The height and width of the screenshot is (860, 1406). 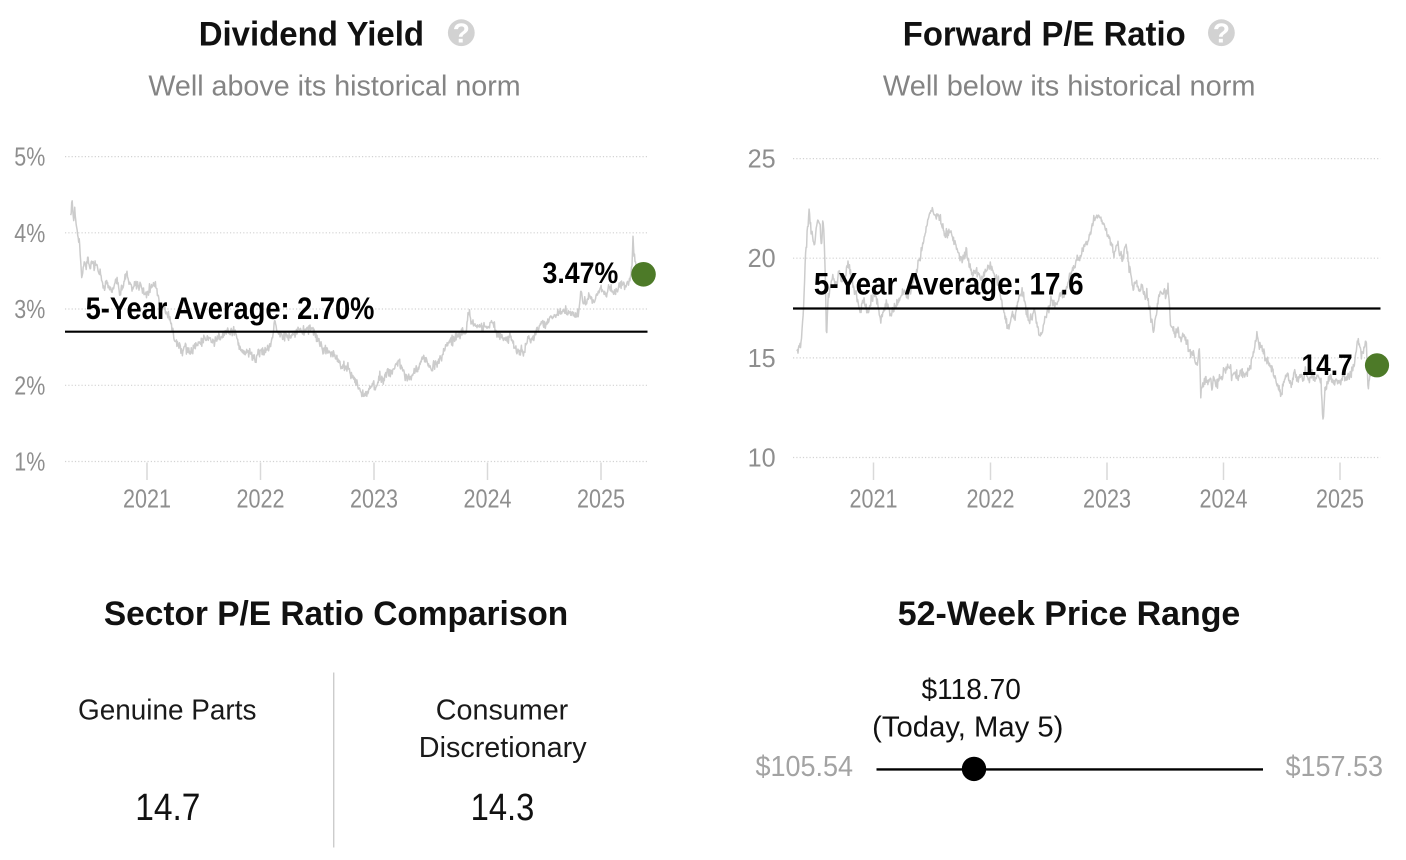 What do you see at coordinates (311, 34) in the screenshot?
I see `svg-text: Dividend Yield` at bounding box center [311, 34].